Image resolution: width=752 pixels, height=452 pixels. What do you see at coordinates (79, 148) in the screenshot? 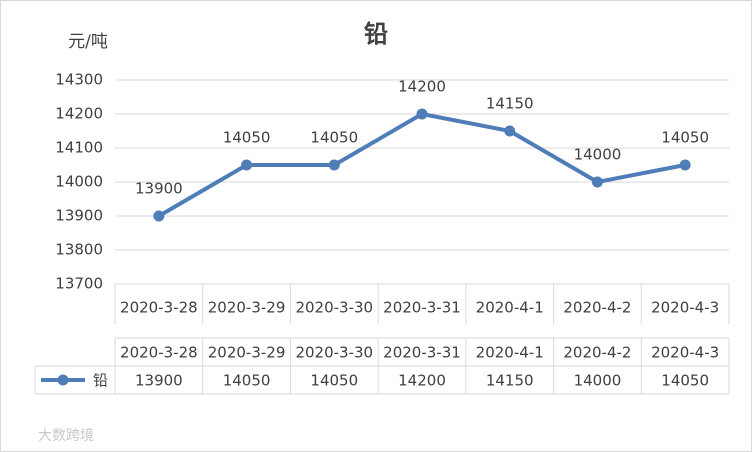
I see `y-tick-label: 14100` at bounding box center [79, 148].